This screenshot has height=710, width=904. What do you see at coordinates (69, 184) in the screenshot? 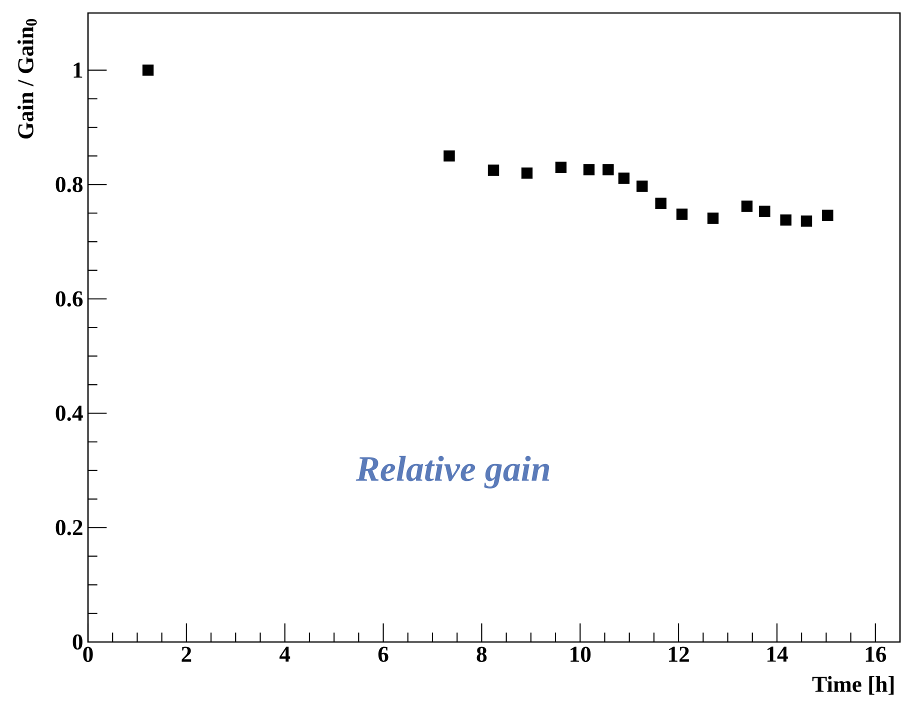
I see `y-tick-label: 0.8` at bounding box center [69, 184].